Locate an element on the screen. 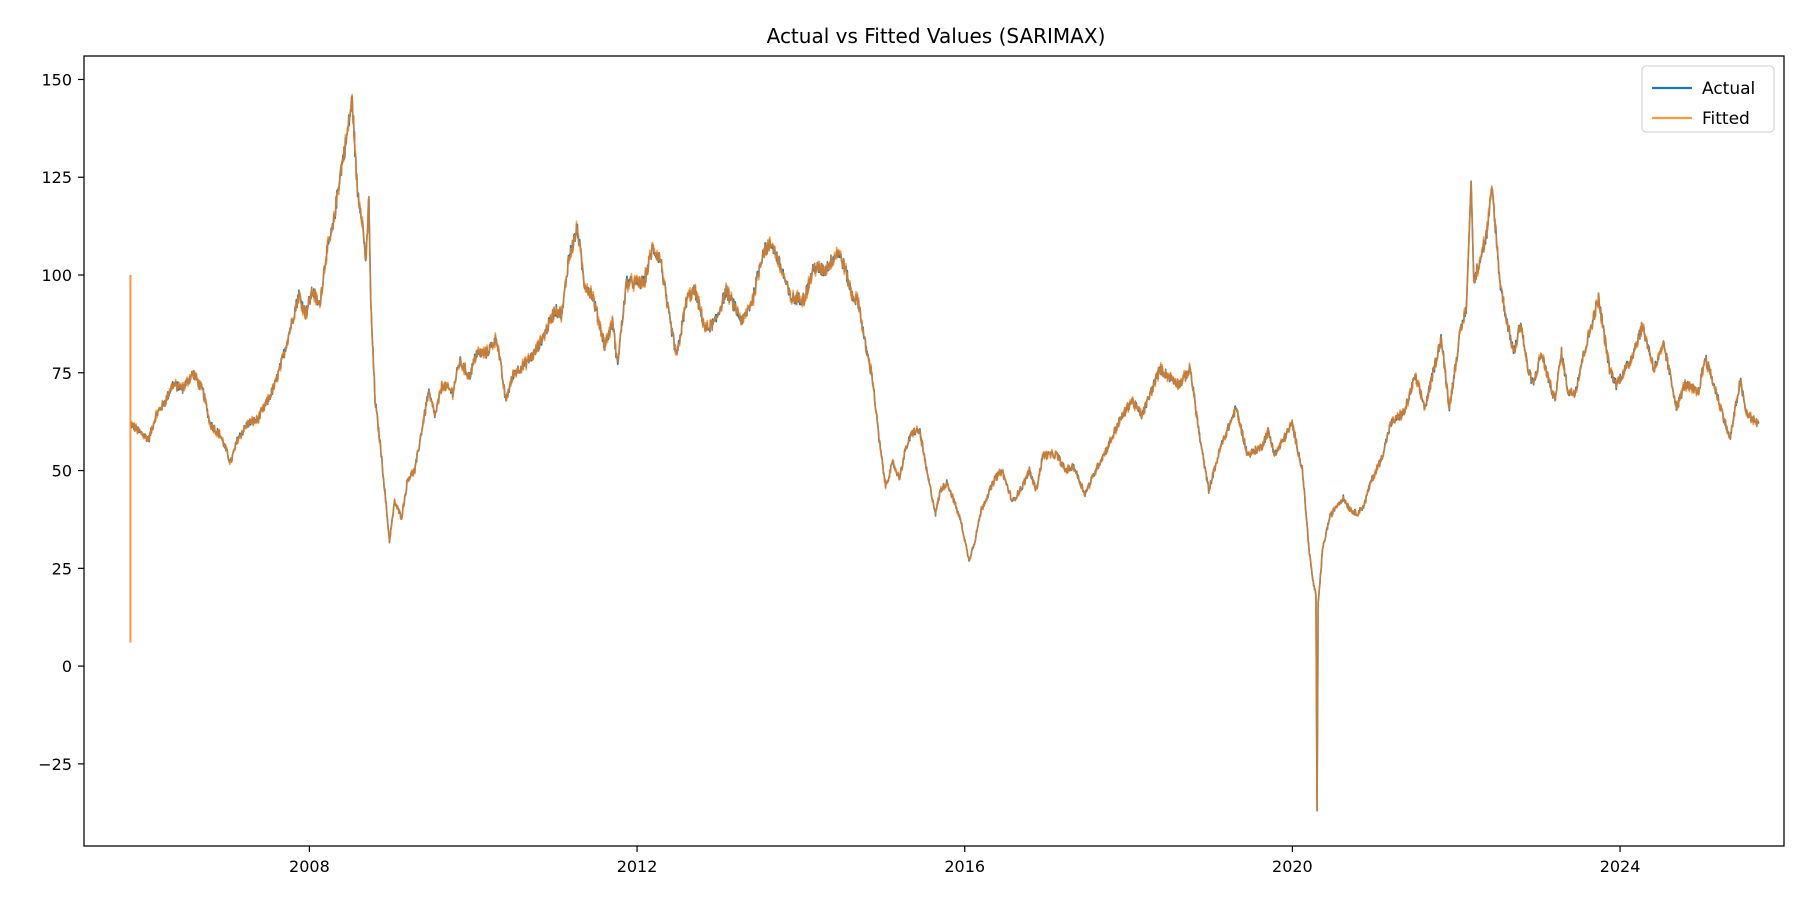 The image size is (1800, 900). legend-box is located at coordinates (1708, 99).